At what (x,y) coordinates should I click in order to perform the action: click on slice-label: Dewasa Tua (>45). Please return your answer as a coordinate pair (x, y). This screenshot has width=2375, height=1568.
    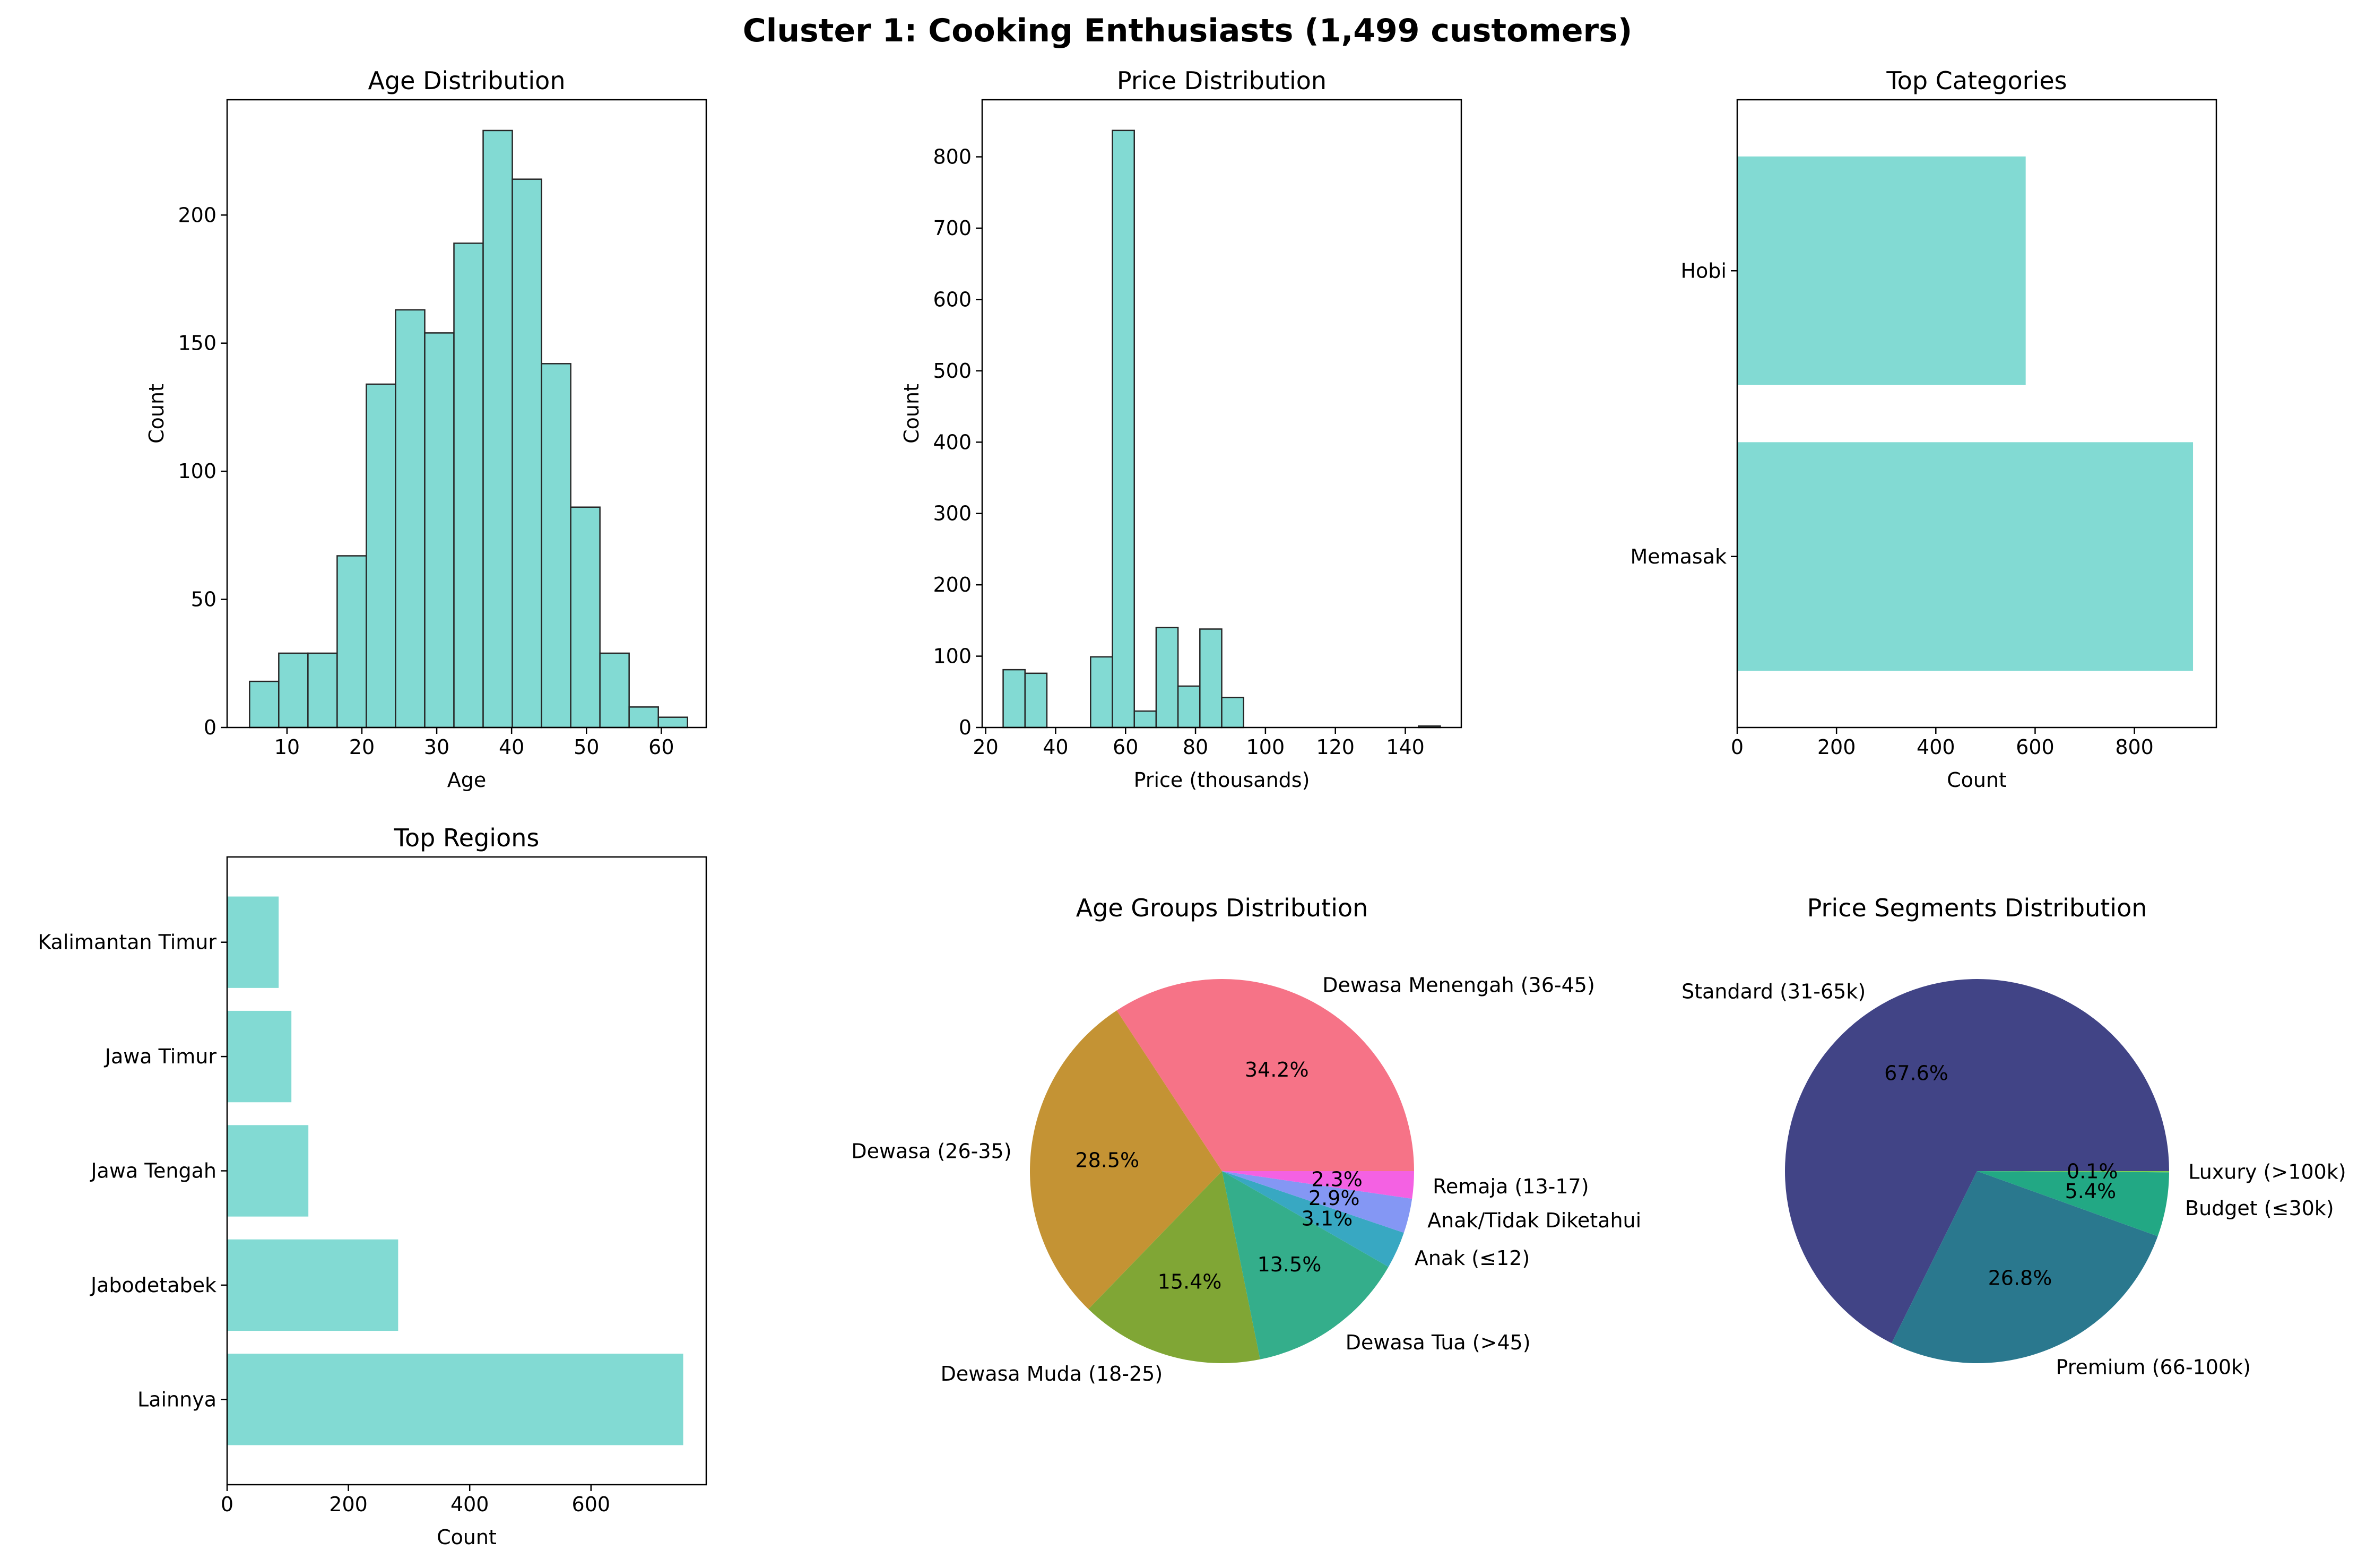
    Looking at the image, I should click on (1438, 1342).